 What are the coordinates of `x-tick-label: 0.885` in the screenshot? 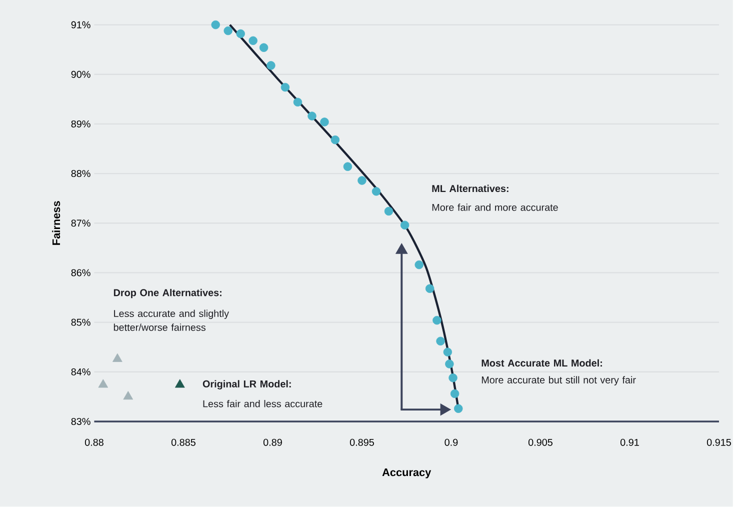 It's located at (183, 442).